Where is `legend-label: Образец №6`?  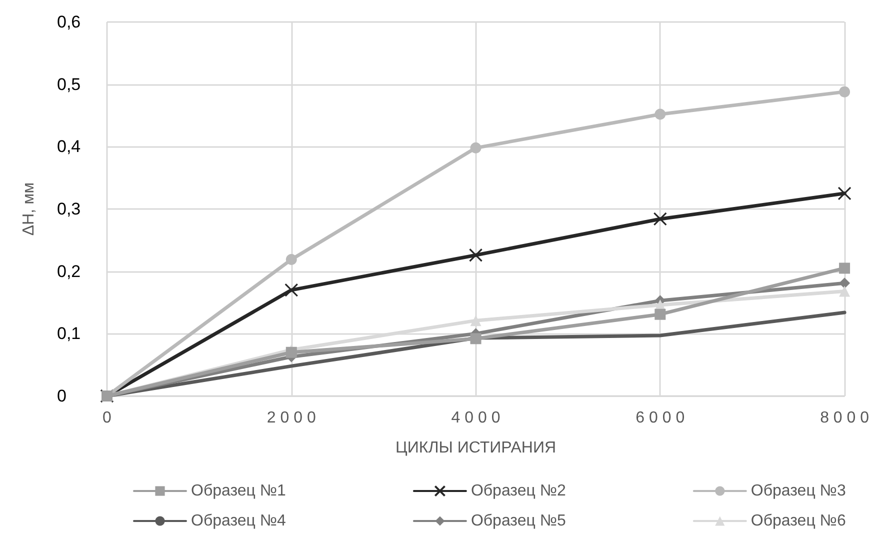 legend-label: Образец №6 is located at coordinates (798, 521).